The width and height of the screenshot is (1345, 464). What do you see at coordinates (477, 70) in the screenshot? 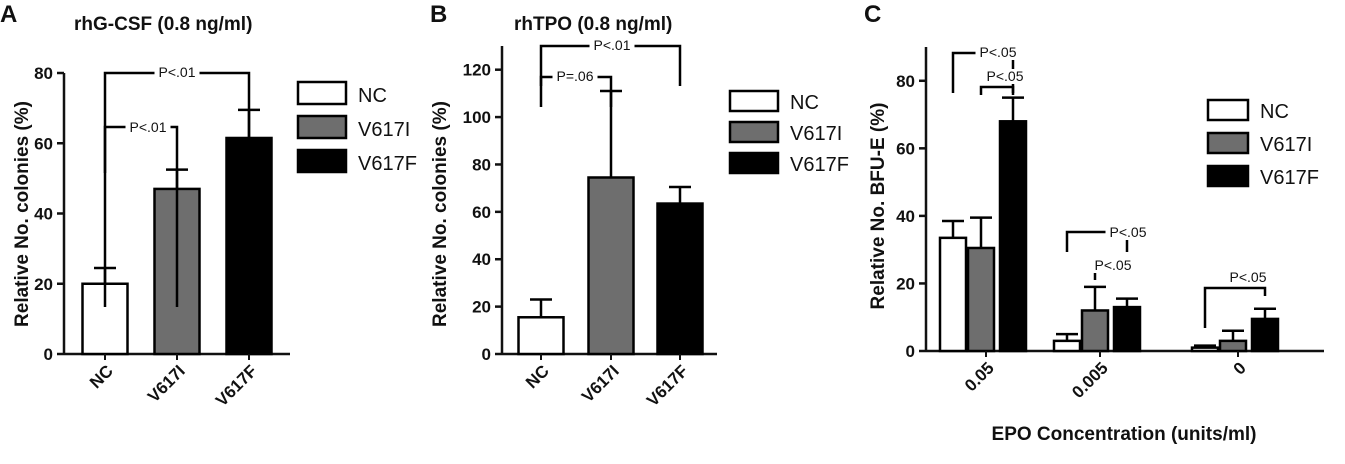
I see `y-tick-label: 120` at bounding box center [477, 70].